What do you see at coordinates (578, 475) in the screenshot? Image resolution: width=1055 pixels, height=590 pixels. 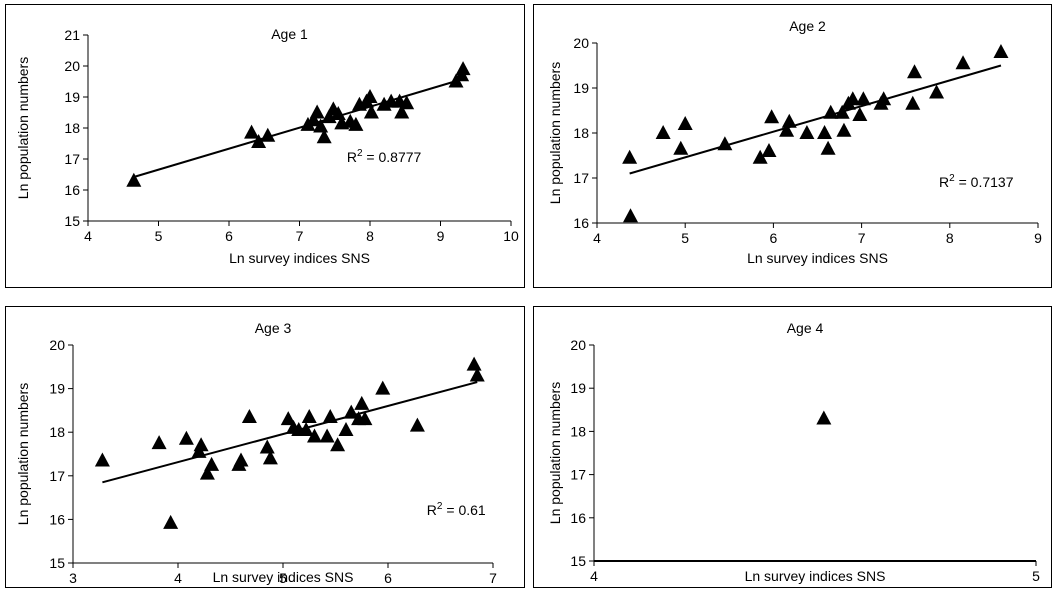 I see `age-4-y-tick-label: 17` at bounding box center [578, 475].